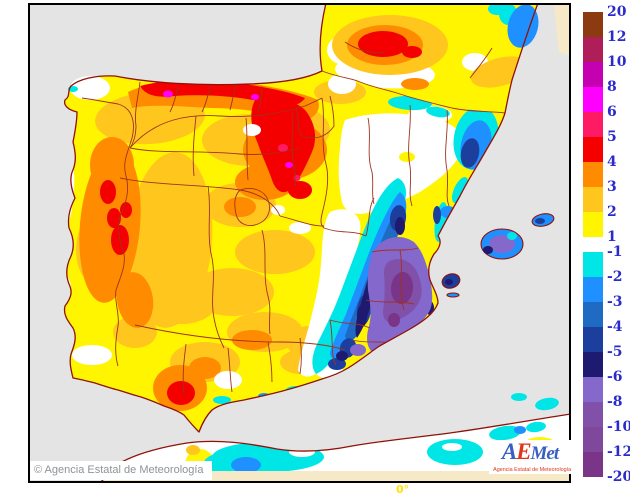 This screenshot has width=630, height=500. What do you see at coordinates (618, 452) in the screenshot?
I see `colorbar-tick-label: -12` at bounding box center [618, 452].